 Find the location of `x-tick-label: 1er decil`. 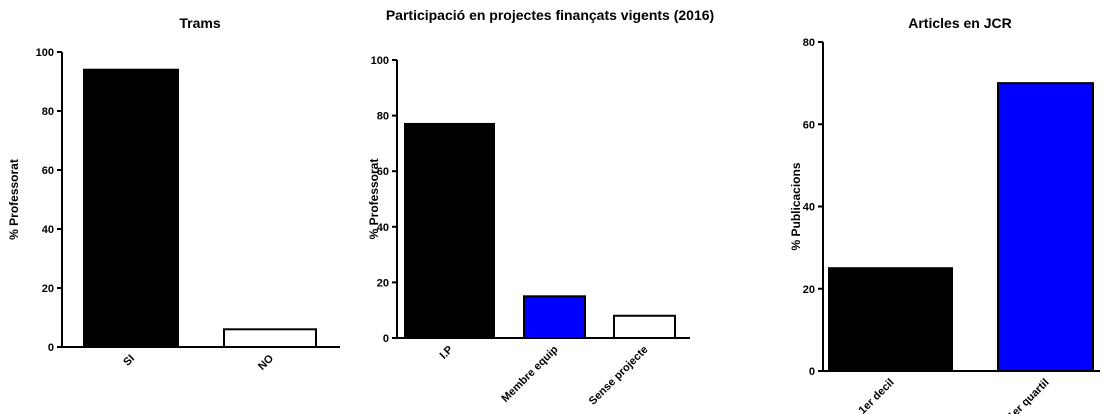

x-tick-label: 1er decil is located at coordinates (877, 395).